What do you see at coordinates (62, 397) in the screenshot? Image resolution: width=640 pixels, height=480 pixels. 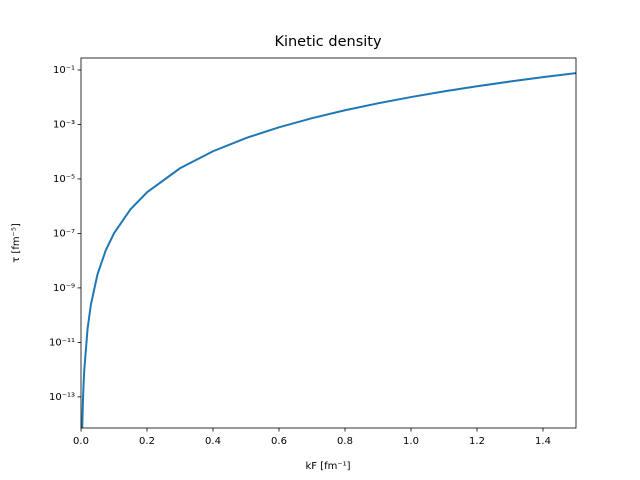 I see `y-tick-label: 10⁻¹³` at bounding box center [62, 397].